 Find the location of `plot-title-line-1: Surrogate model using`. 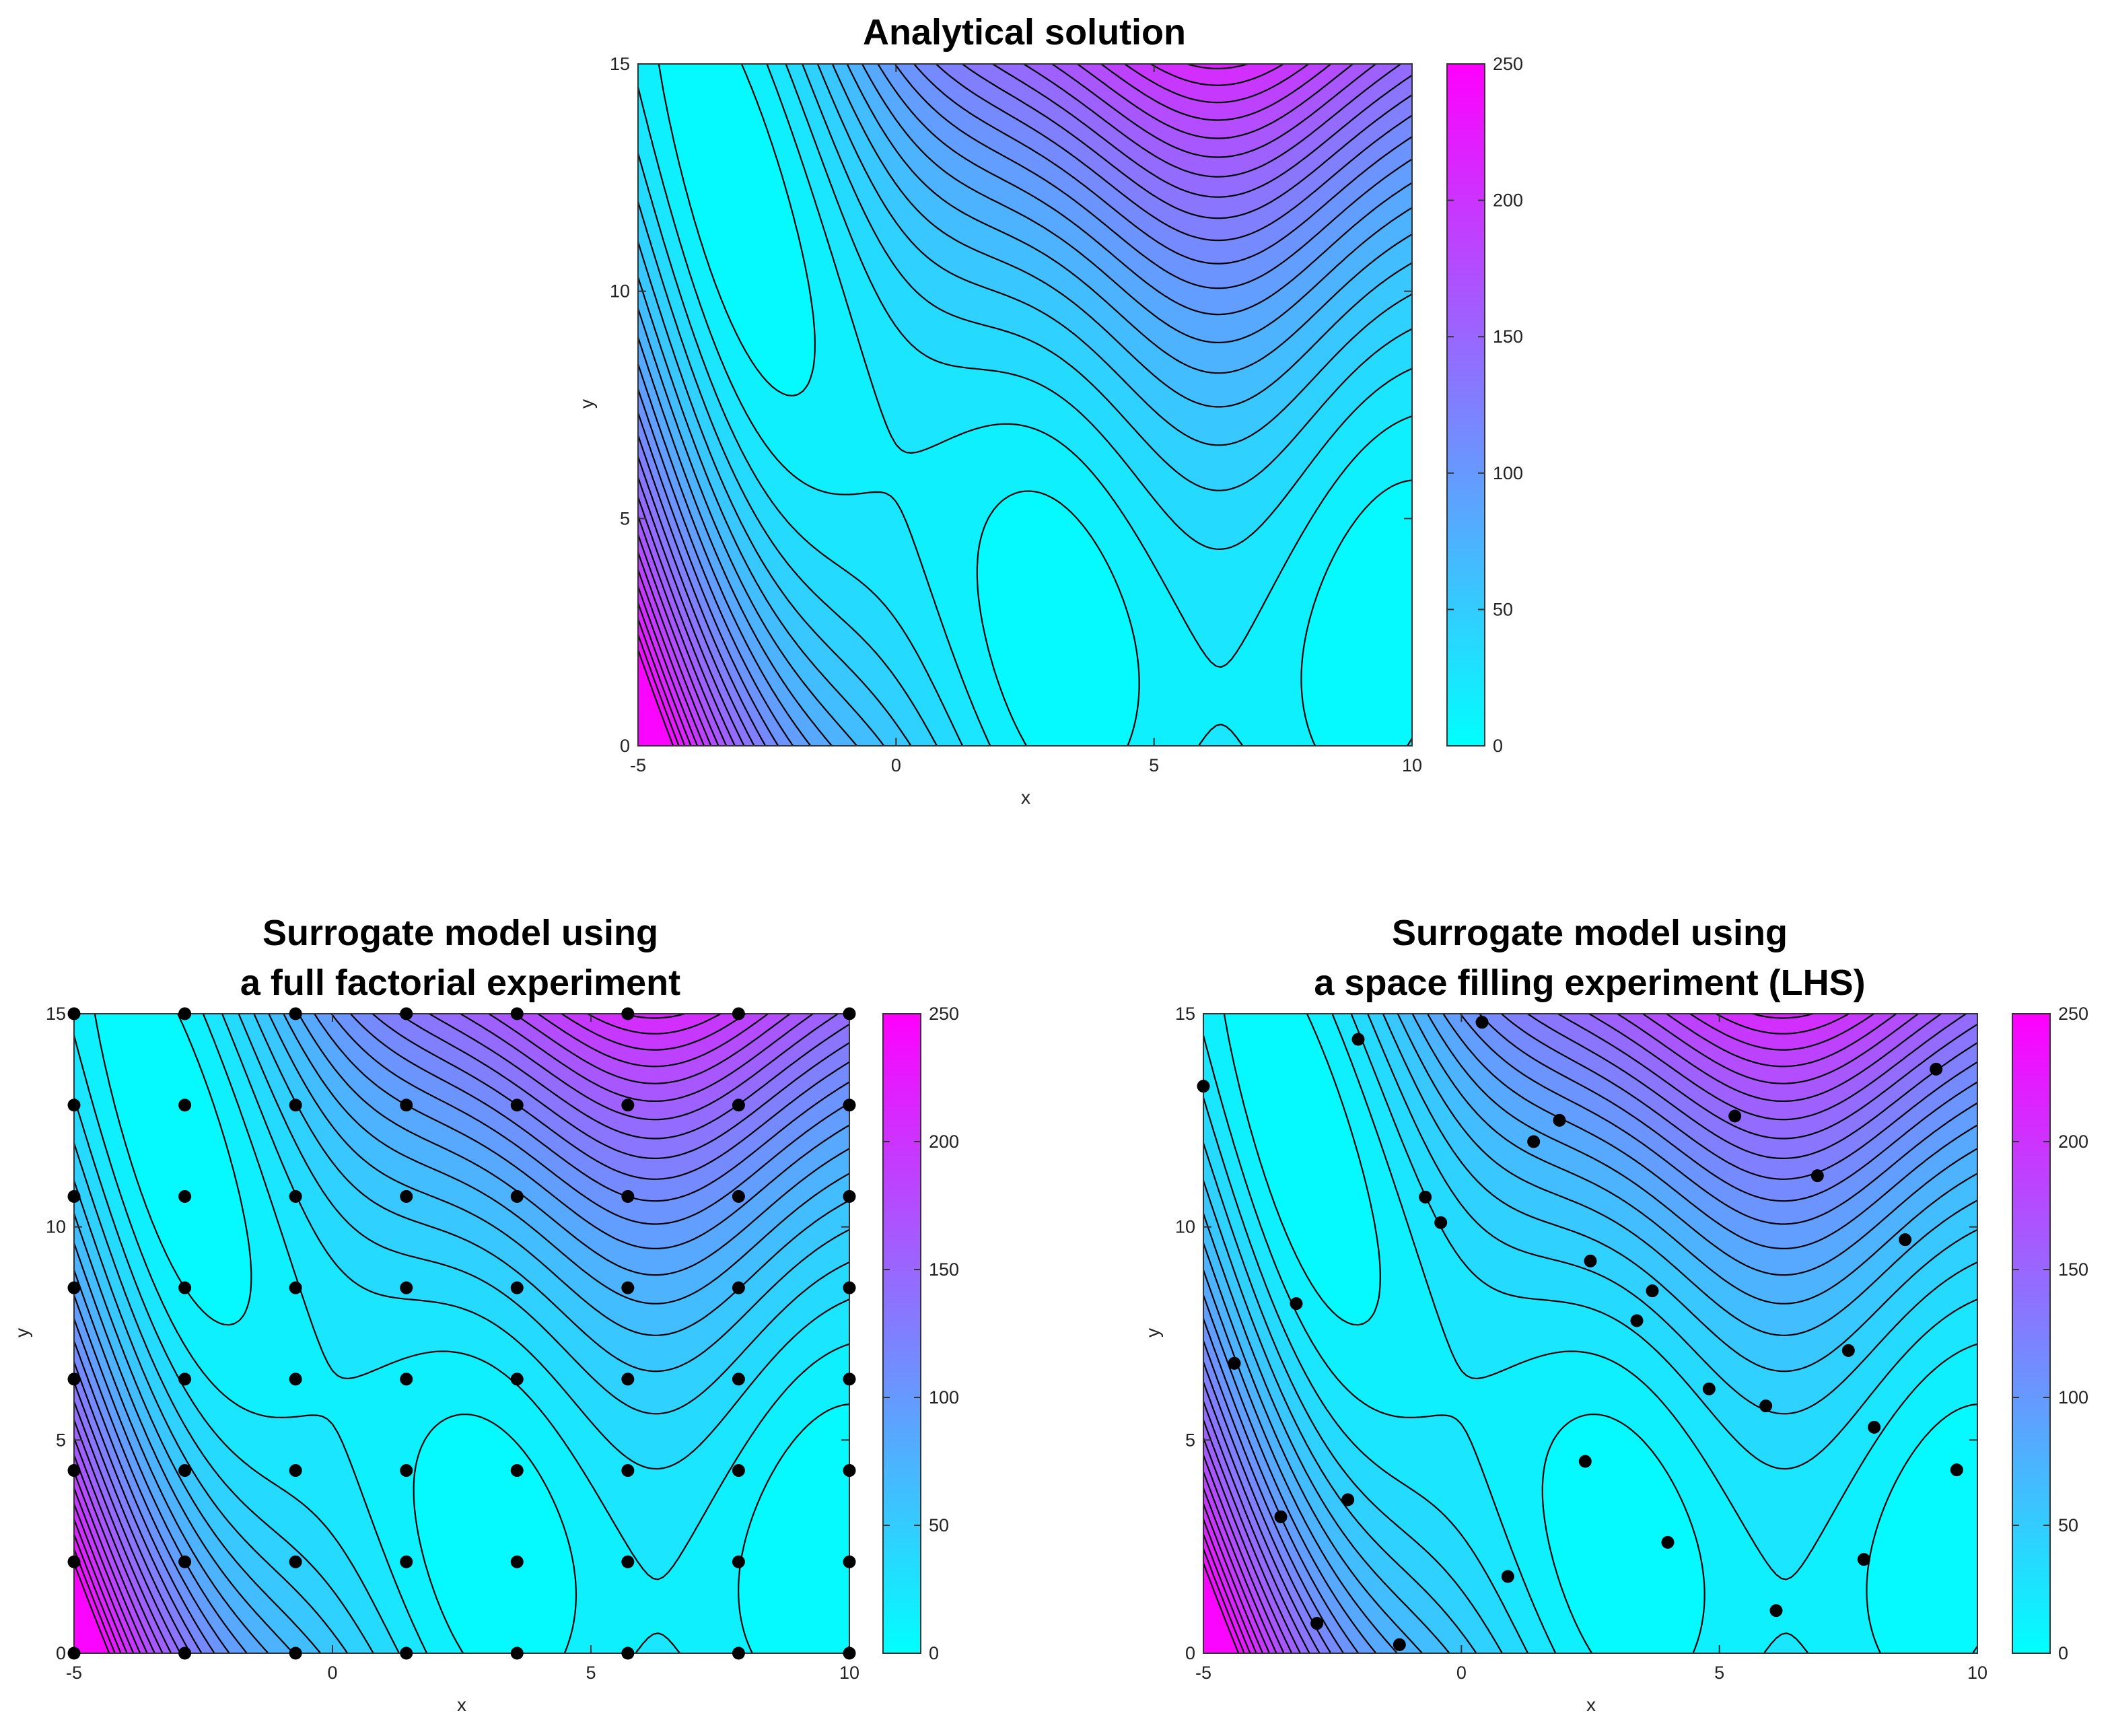

plot-title-line-1: Surrogate model using is located at coordinates (1590, 933).